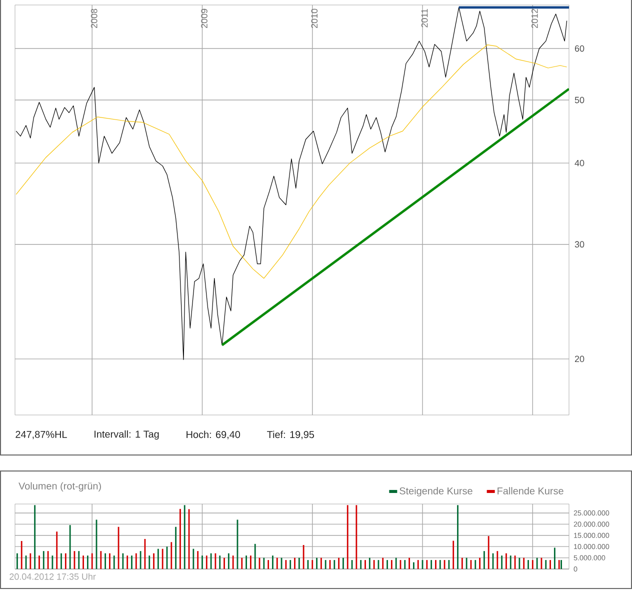  I want to click on y-tick-label: 20, so click(579, 359).